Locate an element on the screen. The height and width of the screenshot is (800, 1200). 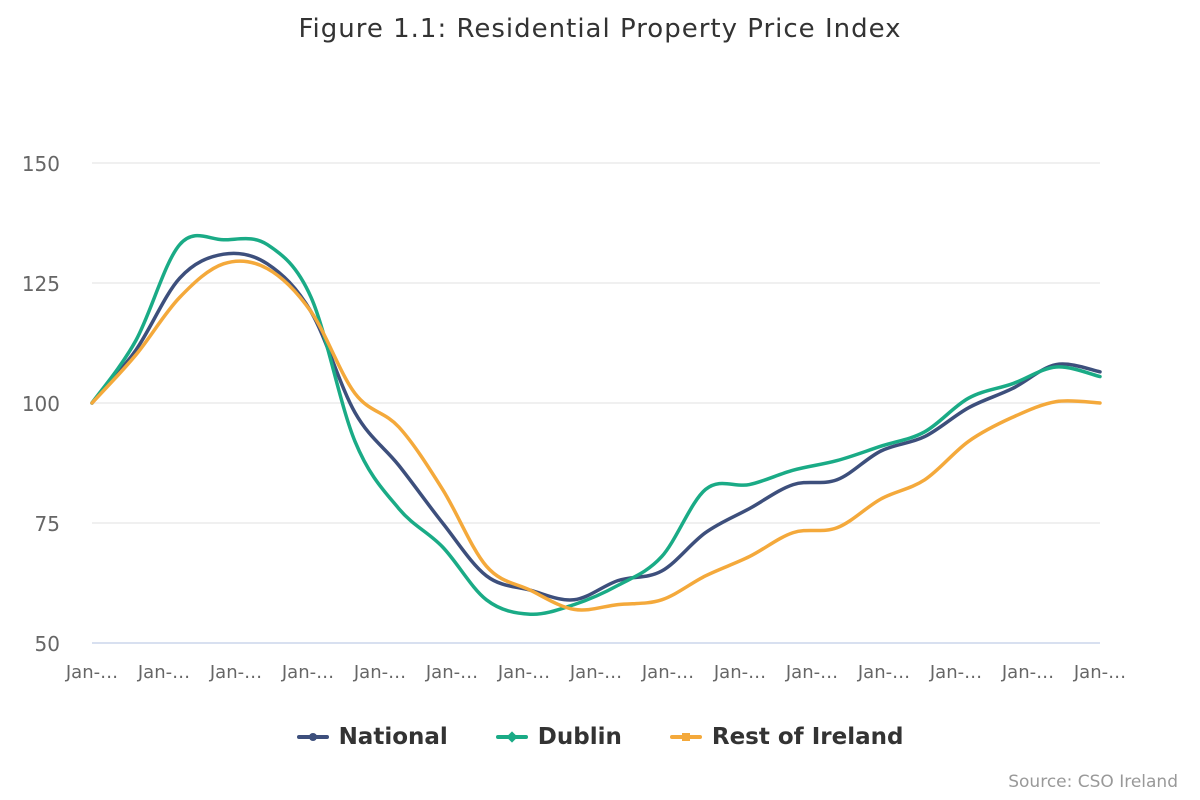
legend-item-national: National is located at coordinates (372, 737).